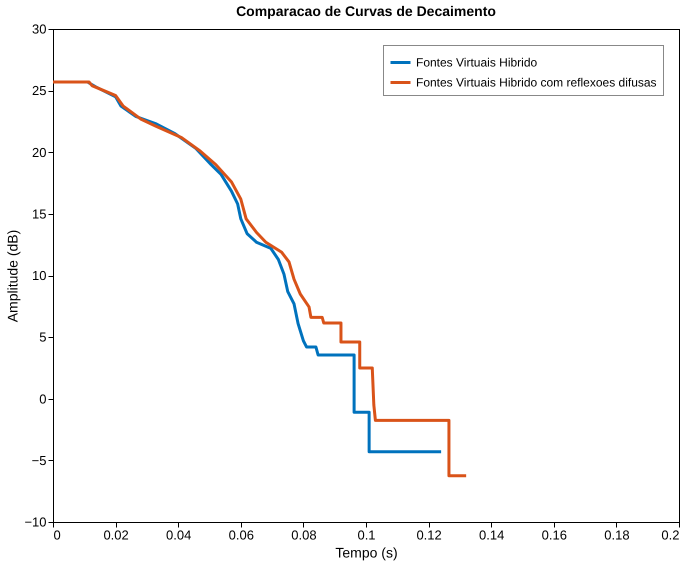 The image size is (695, 565). What do you see at coordinates (39, 460) in the screenshot?
I see `y-tick-label: −5` at bounding box center [39, 460].